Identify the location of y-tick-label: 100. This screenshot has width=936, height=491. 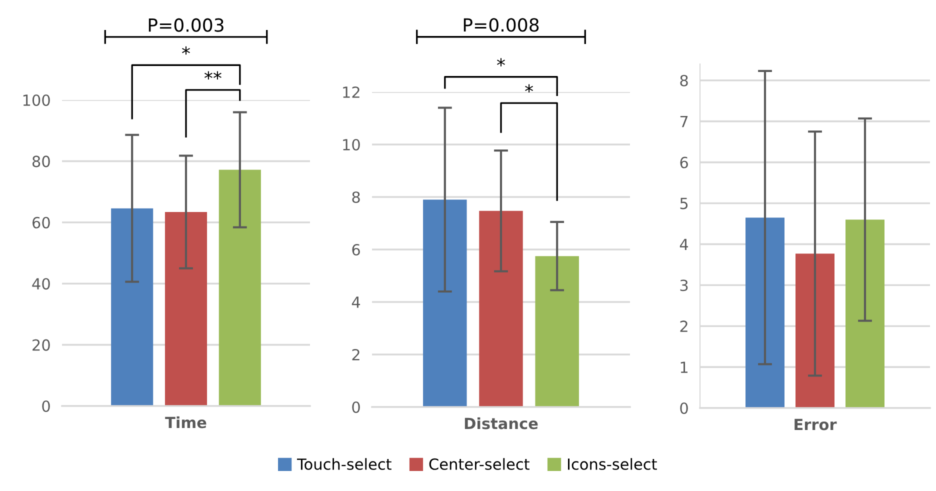
(36, 100).